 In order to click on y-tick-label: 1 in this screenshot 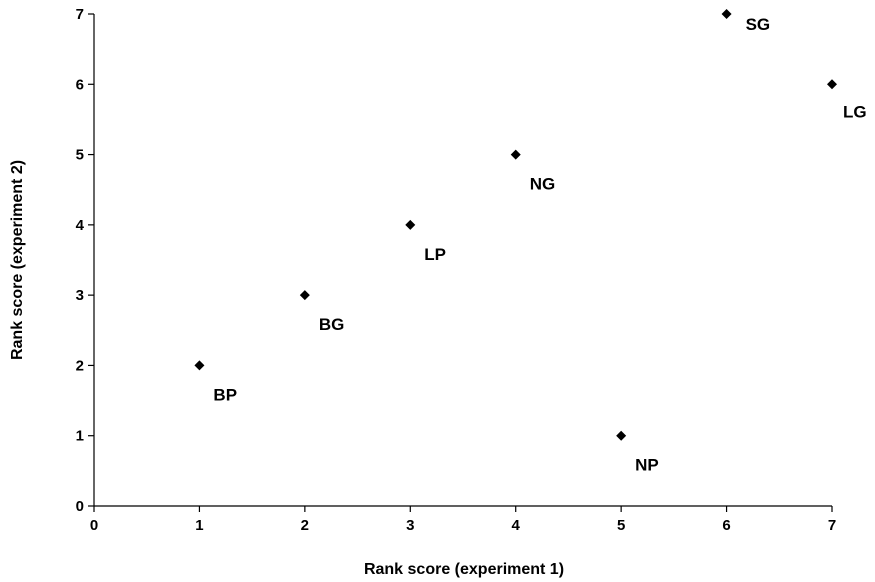, I will do `click(80, 436)`.